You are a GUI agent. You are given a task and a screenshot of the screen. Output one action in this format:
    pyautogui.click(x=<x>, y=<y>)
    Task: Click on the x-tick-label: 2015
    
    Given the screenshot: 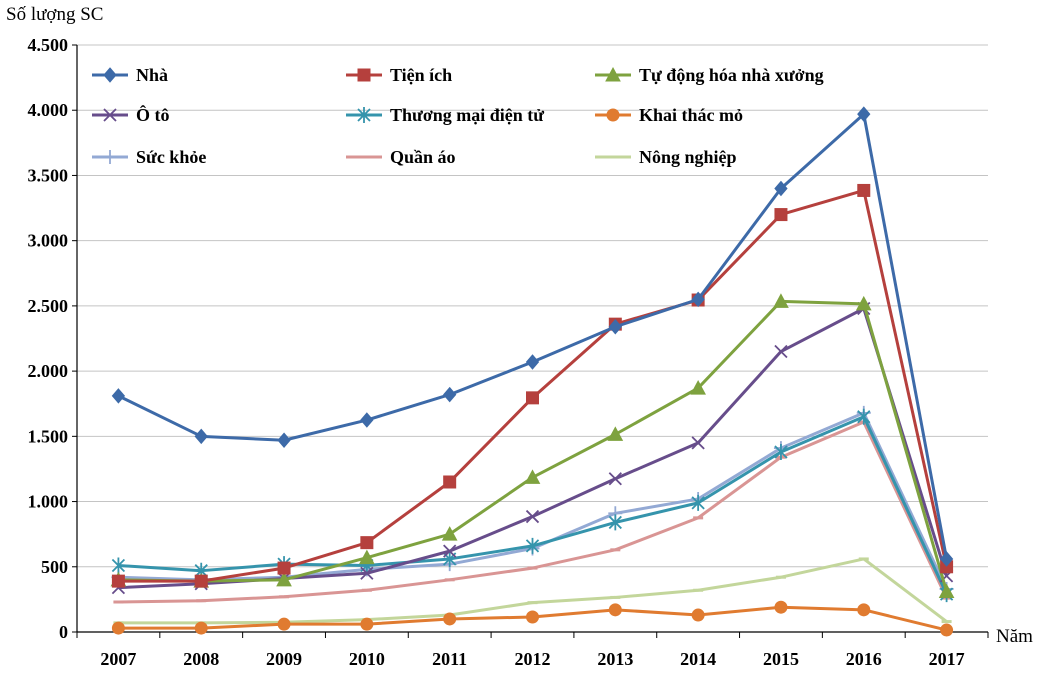 What is the action you would take?
    pyautogui.click(x=781, y=659)
    